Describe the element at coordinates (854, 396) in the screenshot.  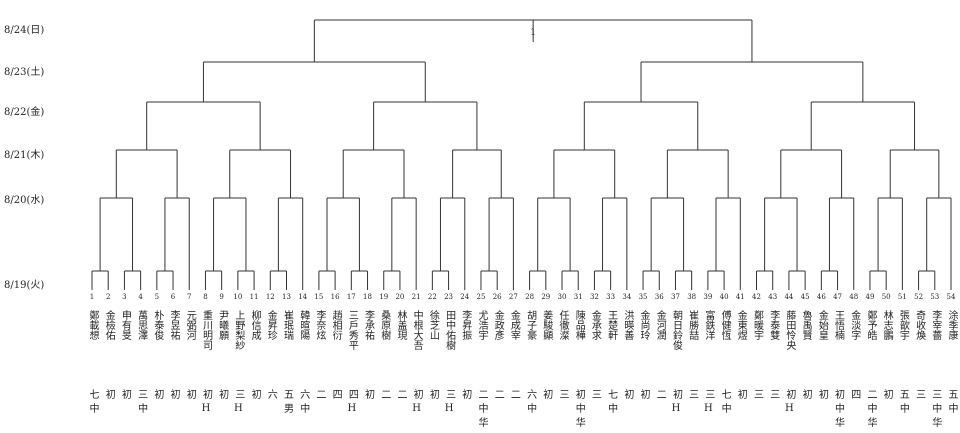
I see `entrant-rank: 四` at that location.